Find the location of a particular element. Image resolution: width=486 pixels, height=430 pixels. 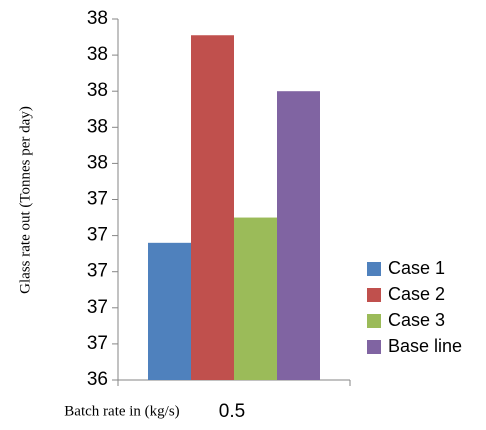

y-axis-label: Glass rate out (Tonnes per day) is located at coordinates (25, 200).